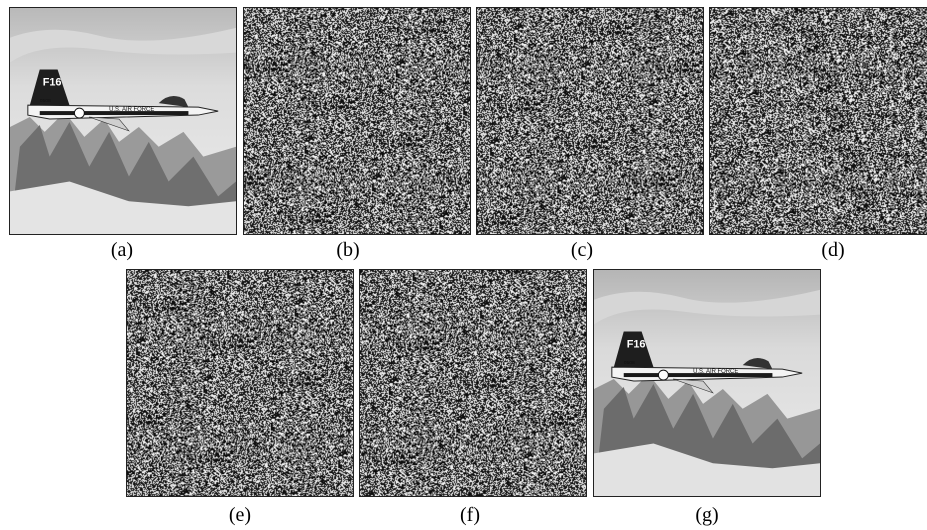 This screenshot has width=927, height=530. I want to click on panel-c-cipher, so click(590, 121).